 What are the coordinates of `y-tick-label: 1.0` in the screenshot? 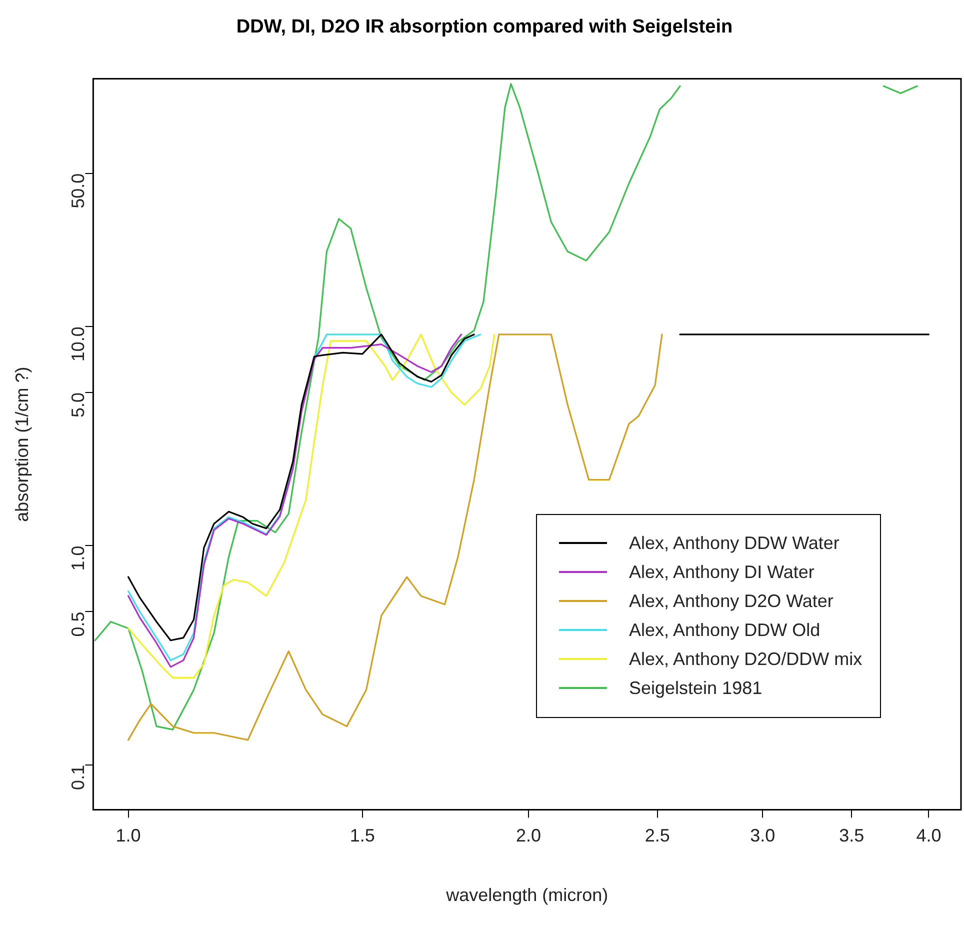 It's located at (78, 558).